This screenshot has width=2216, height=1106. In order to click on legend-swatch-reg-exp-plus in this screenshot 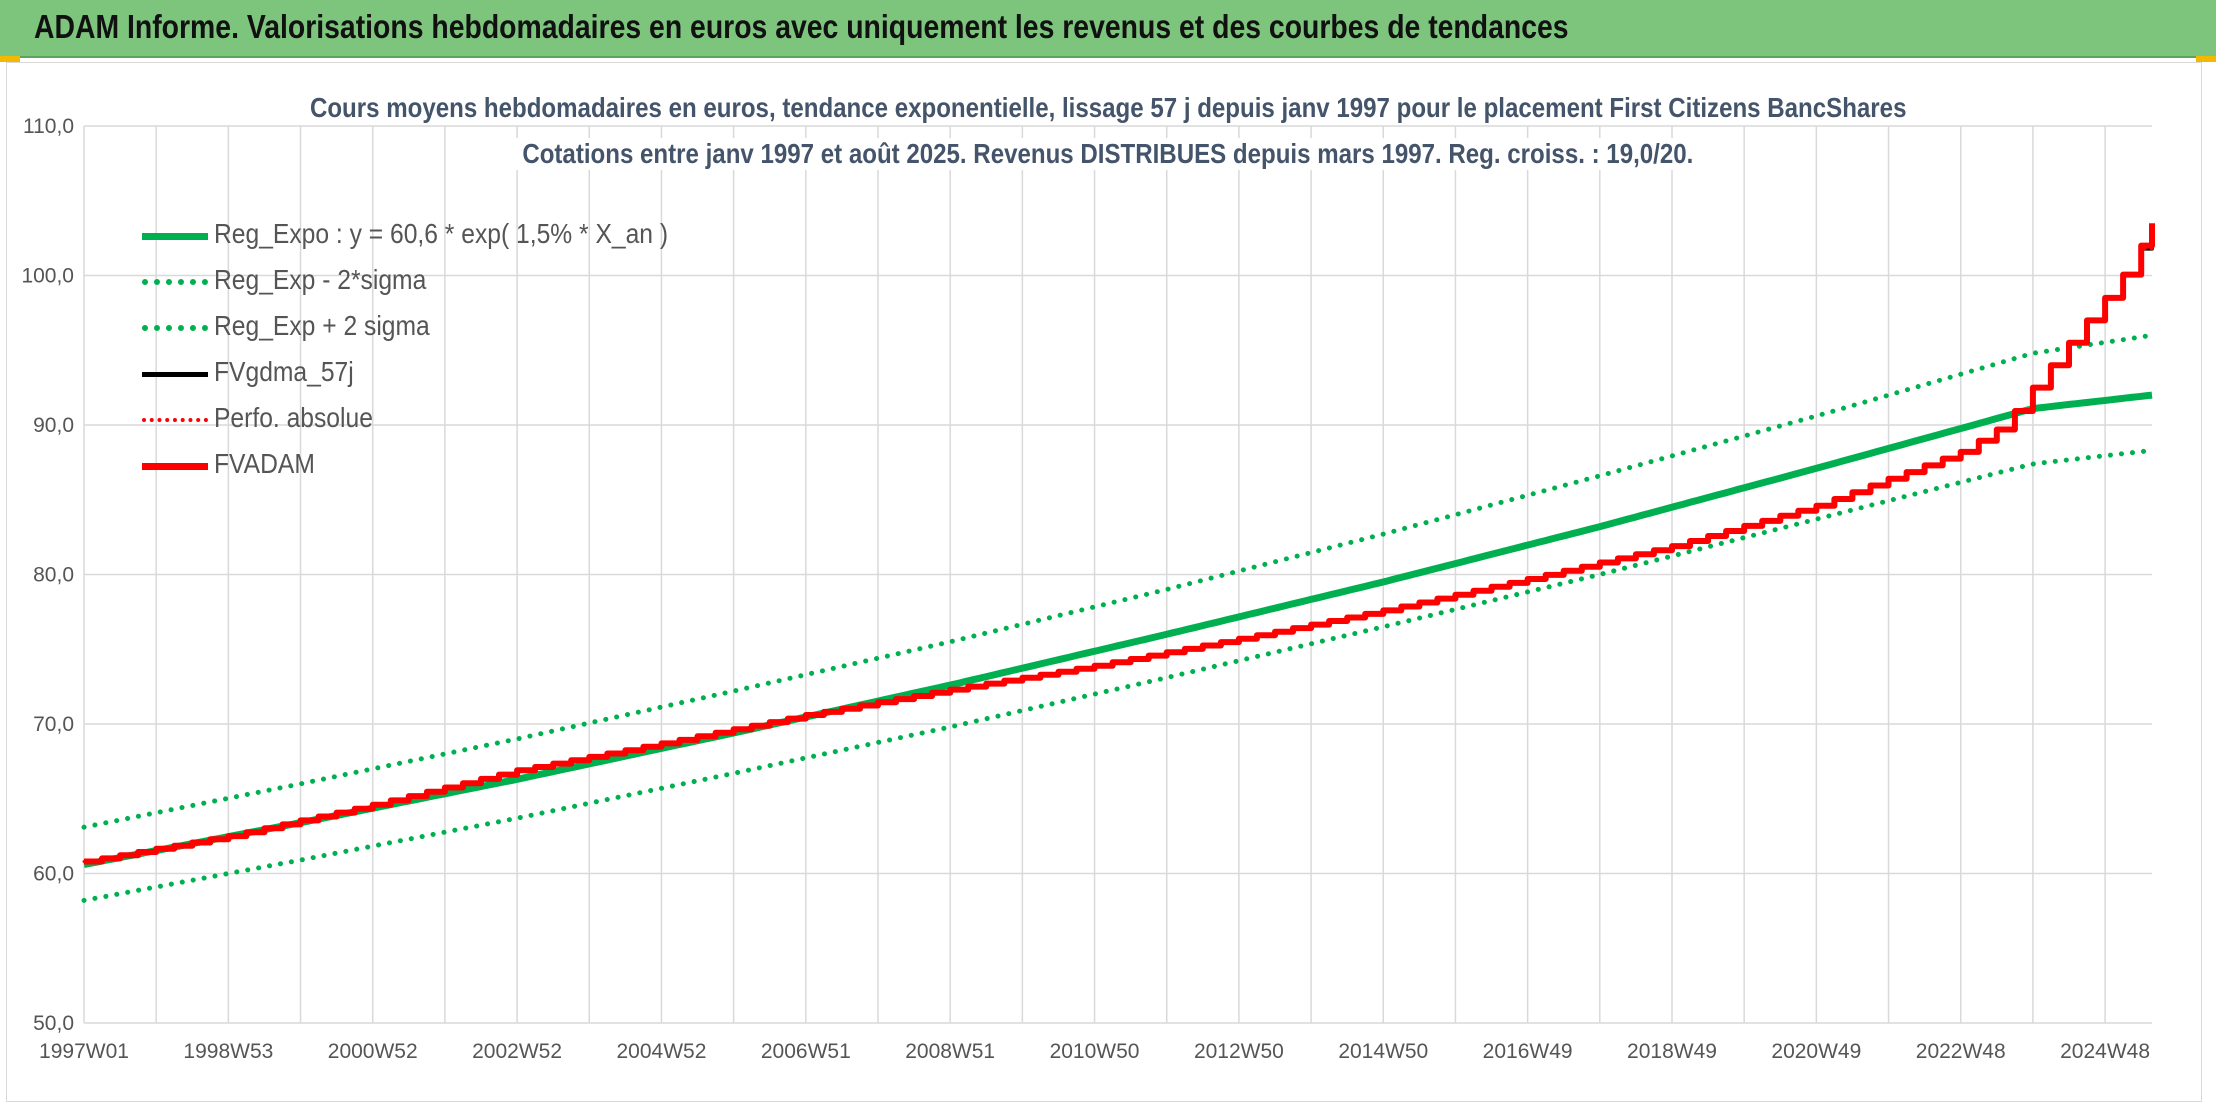, I will do `click(175, 328)`.